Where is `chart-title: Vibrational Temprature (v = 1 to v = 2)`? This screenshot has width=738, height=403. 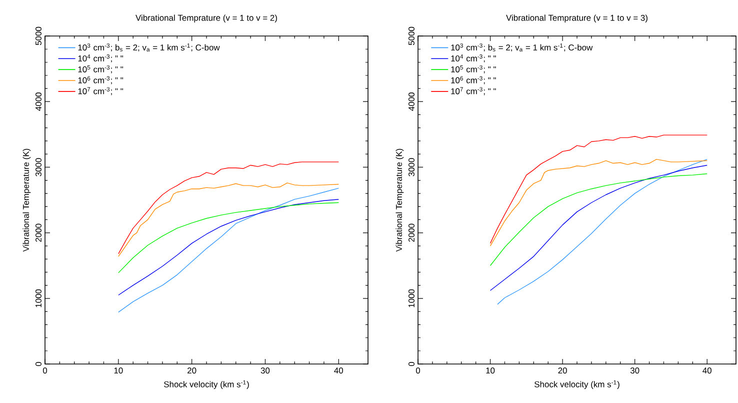
chart-title: Vibrational Temprature (v = 1 to v = 2) is located at coordinates (206, 18).